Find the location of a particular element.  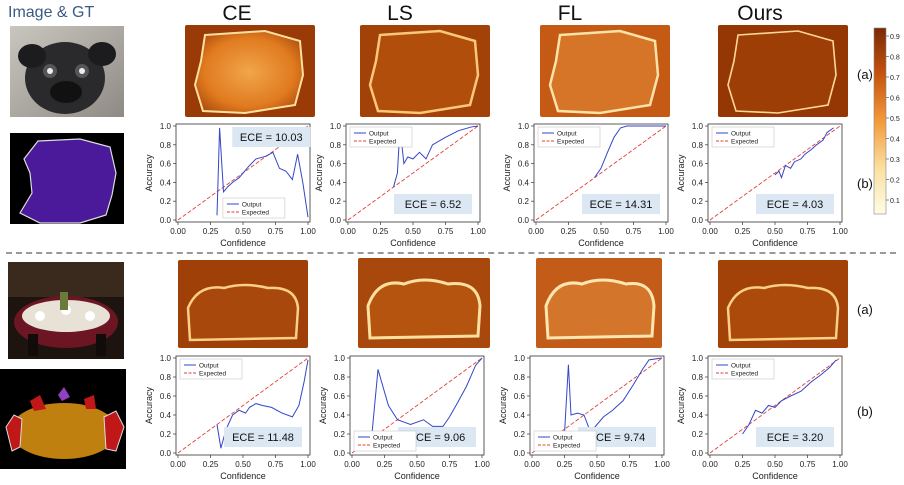

heatmap-bottom-ours is located at coordinates (783, 304).